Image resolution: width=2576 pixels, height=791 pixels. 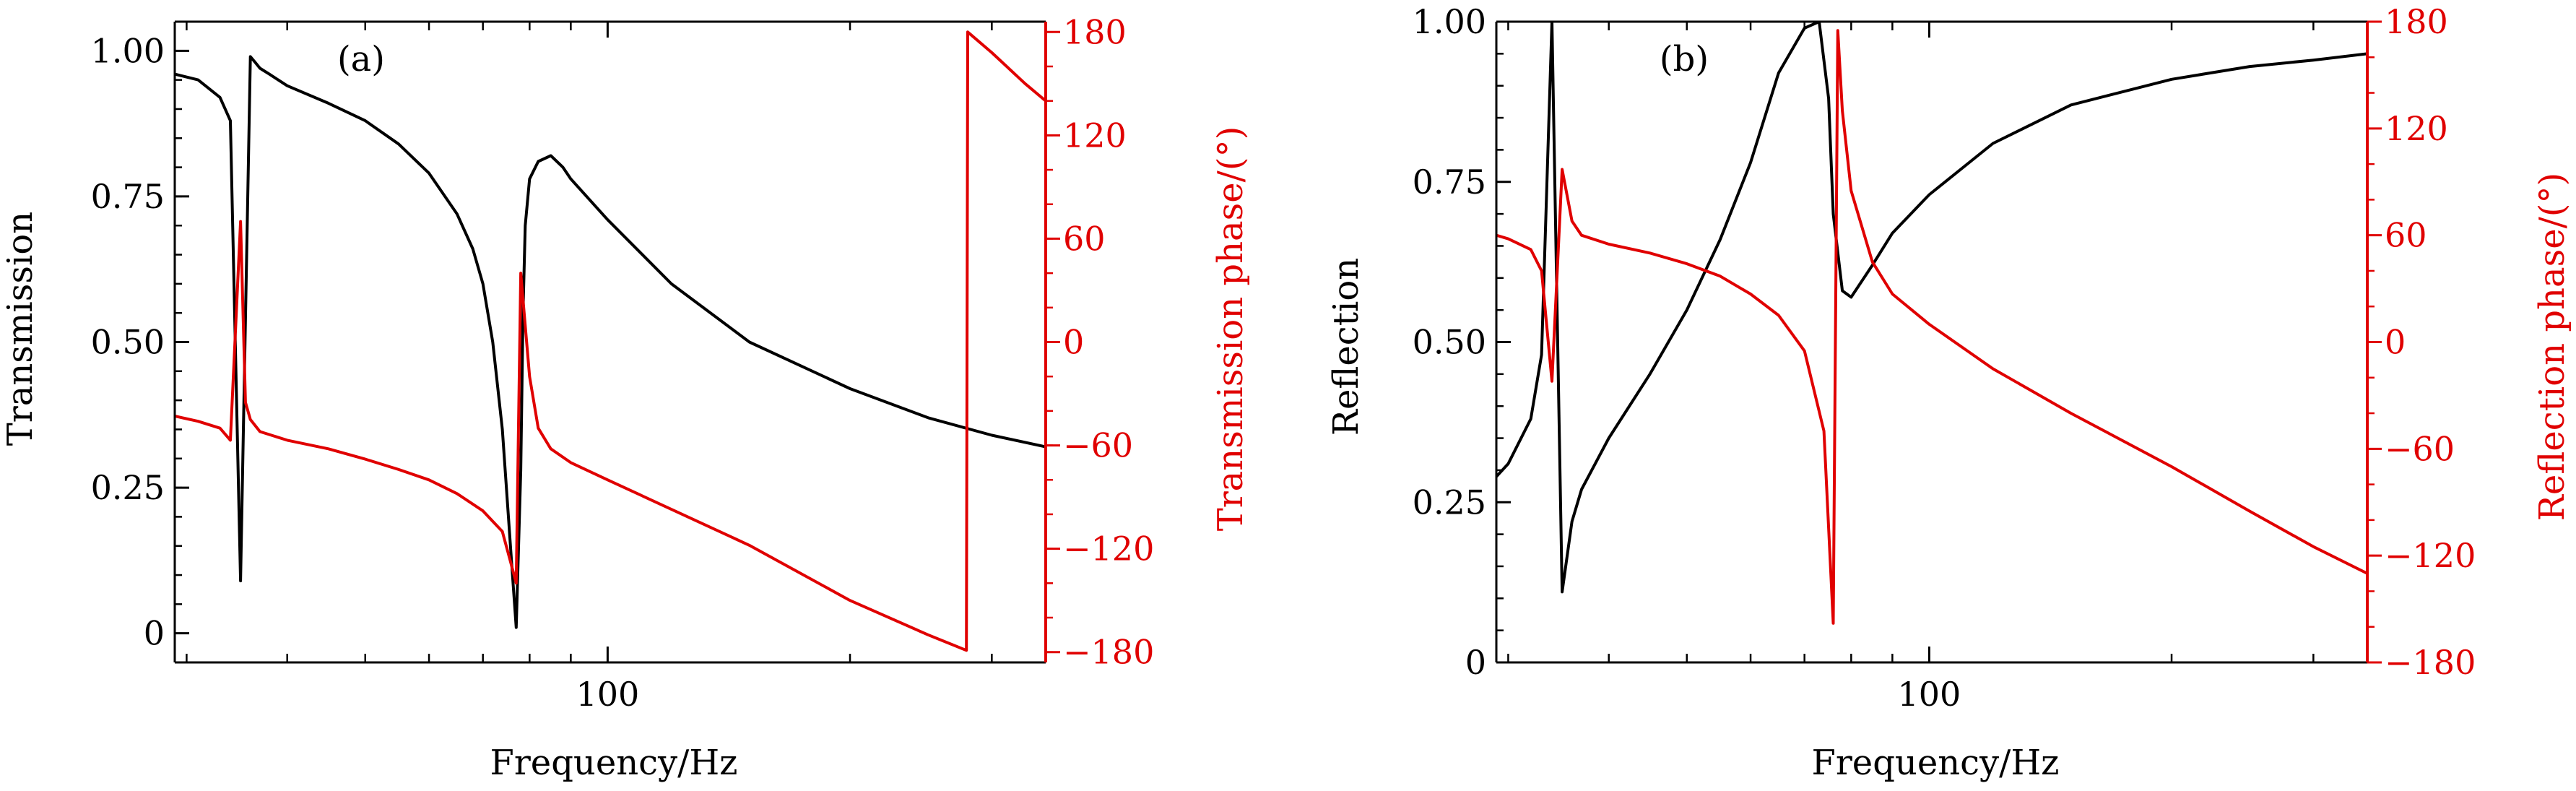 I want to click on panel-label-a: (a), so click(x=361, y=59).